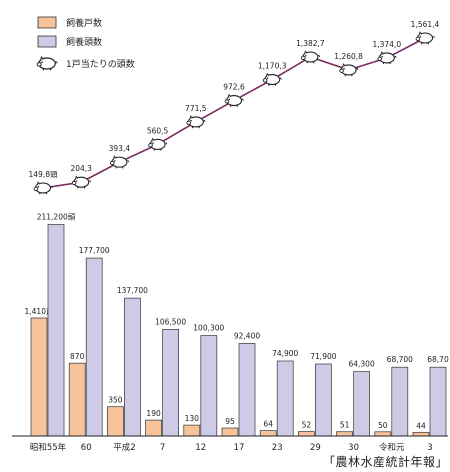  I want to click on bar-households-label: 870, so click(77, 356).